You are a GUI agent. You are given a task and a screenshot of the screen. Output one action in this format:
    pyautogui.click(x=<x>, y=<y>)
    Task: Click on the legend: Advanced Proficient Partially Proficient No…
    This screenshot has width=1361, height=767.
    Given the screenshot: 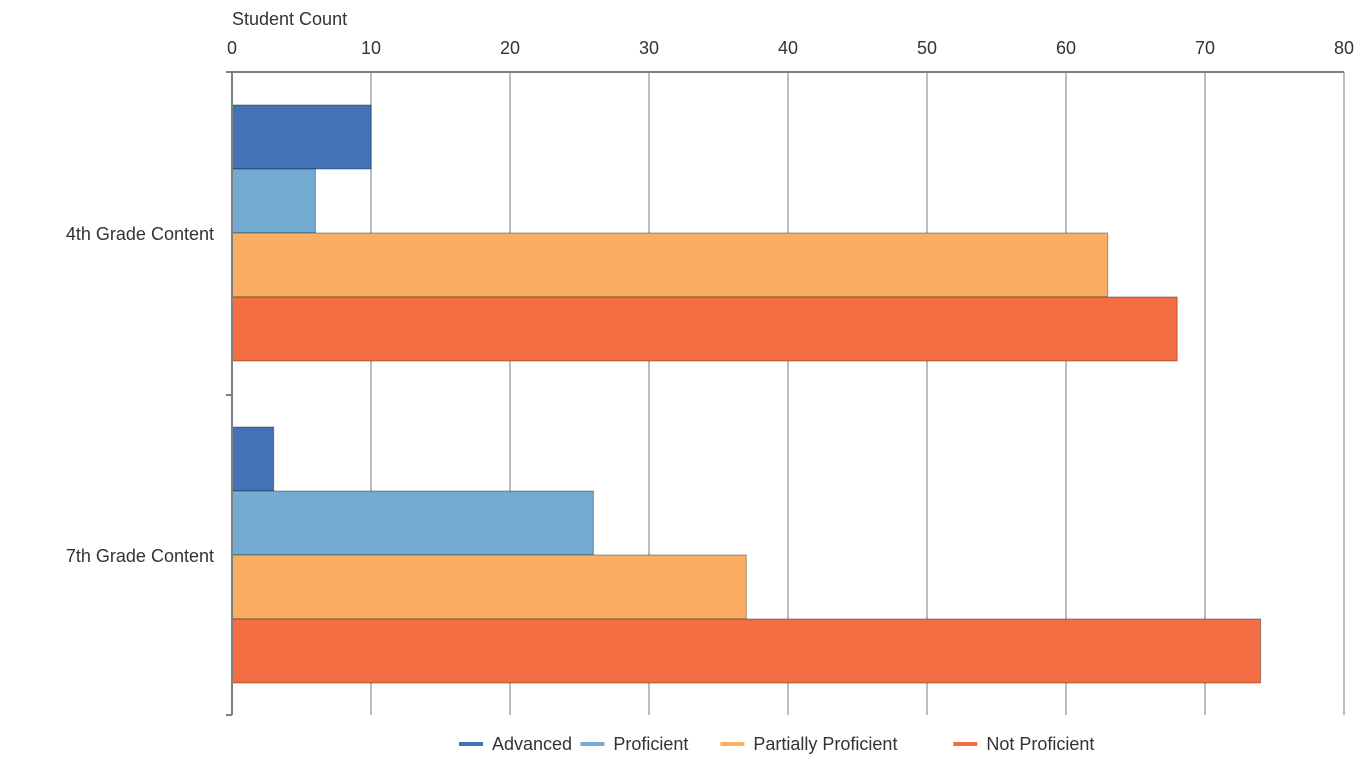 What is the action you would take?
    pyautogui.click(x=776, y=744)
    